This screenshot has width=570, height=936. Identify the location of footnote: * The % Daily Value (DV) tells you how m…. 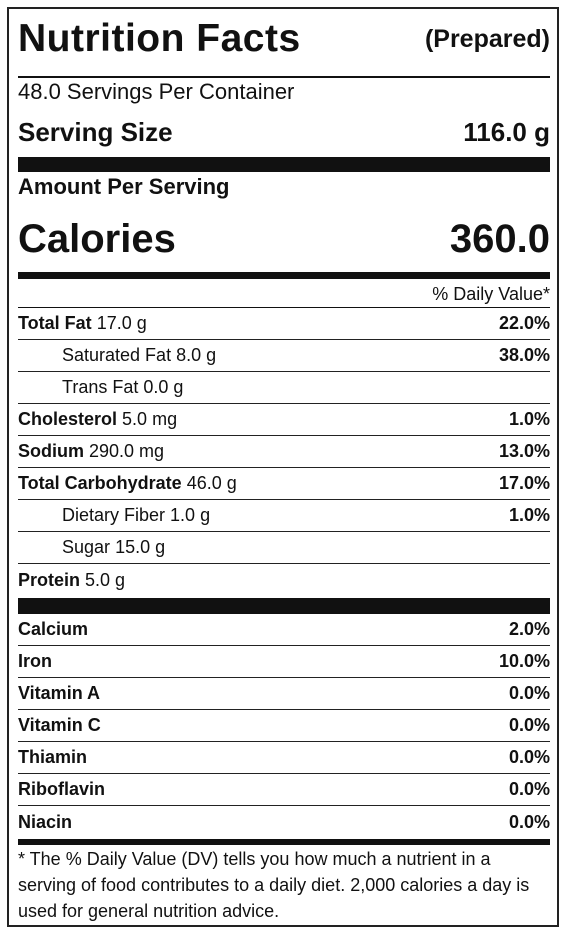
(274, 885).